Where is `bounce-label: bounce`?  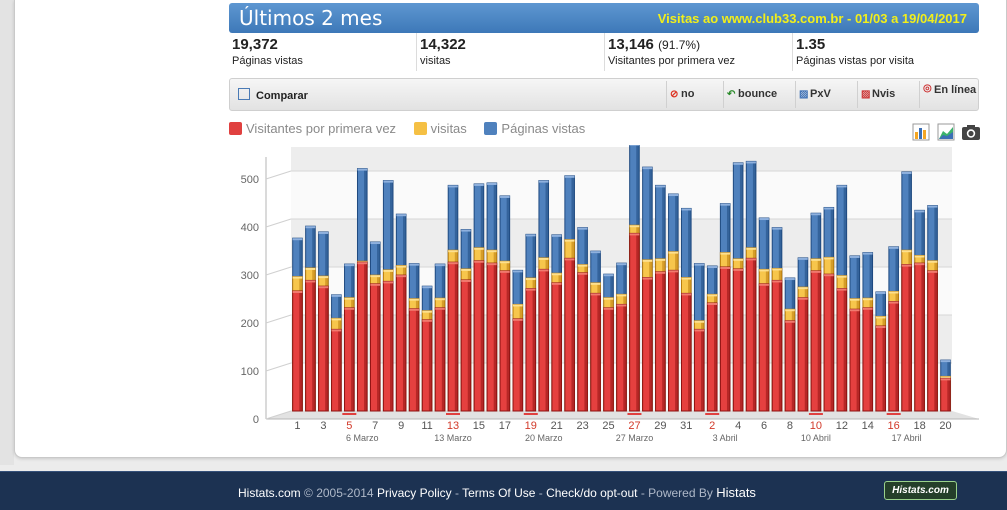 bounce-label: bounce is located at coordinates (758, 94).